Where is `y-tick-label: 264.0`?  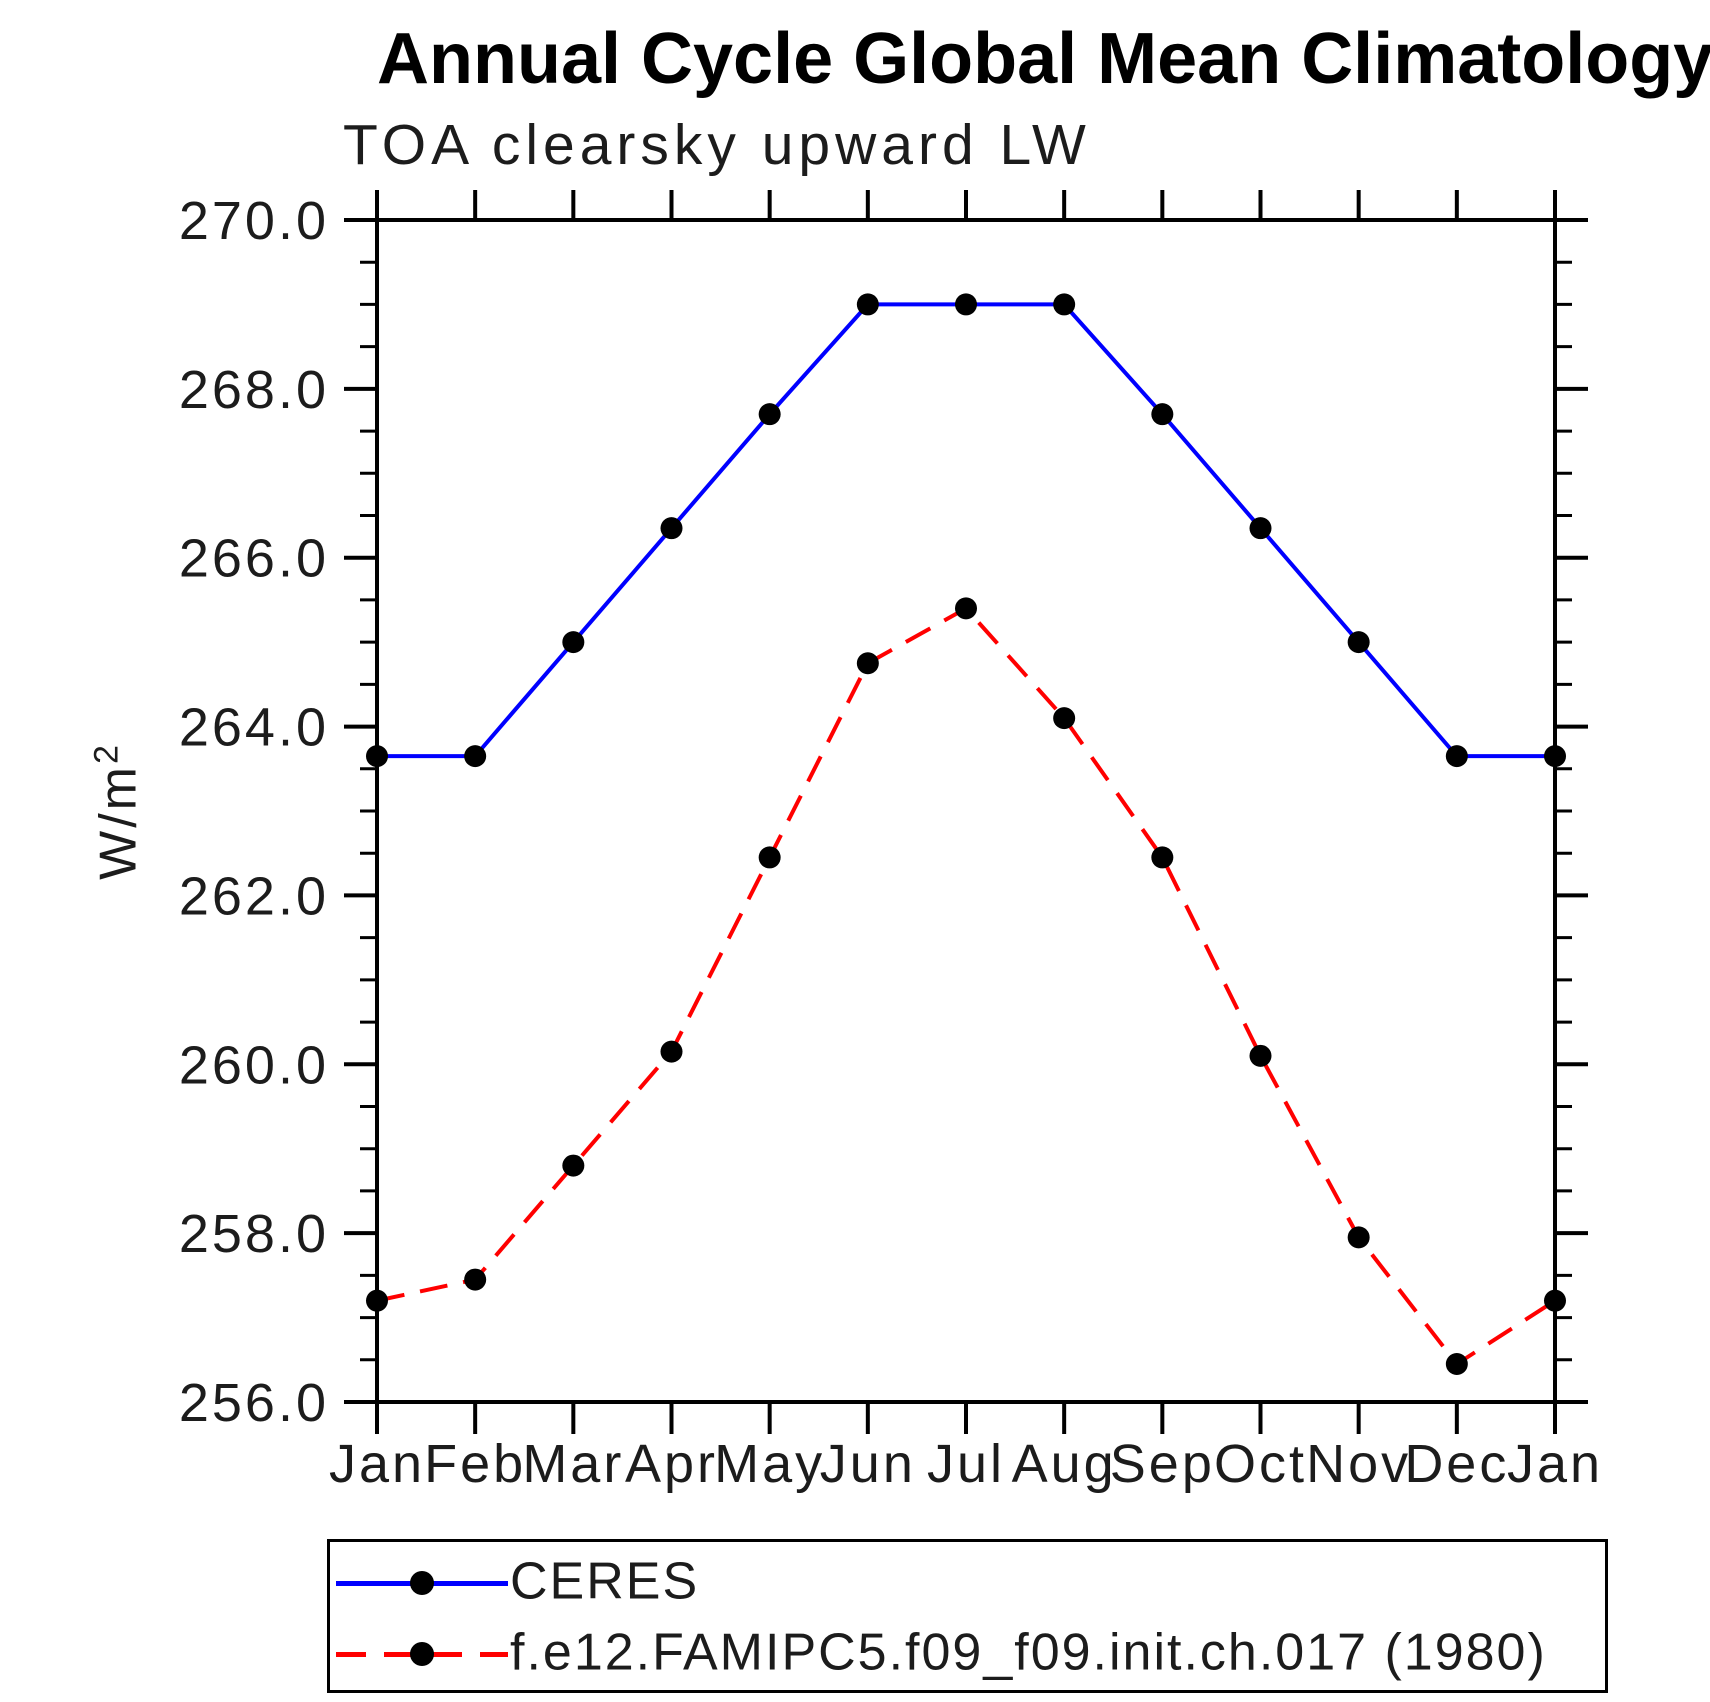
y-tick-label: 264.0 is located at coordinates (254, 728).